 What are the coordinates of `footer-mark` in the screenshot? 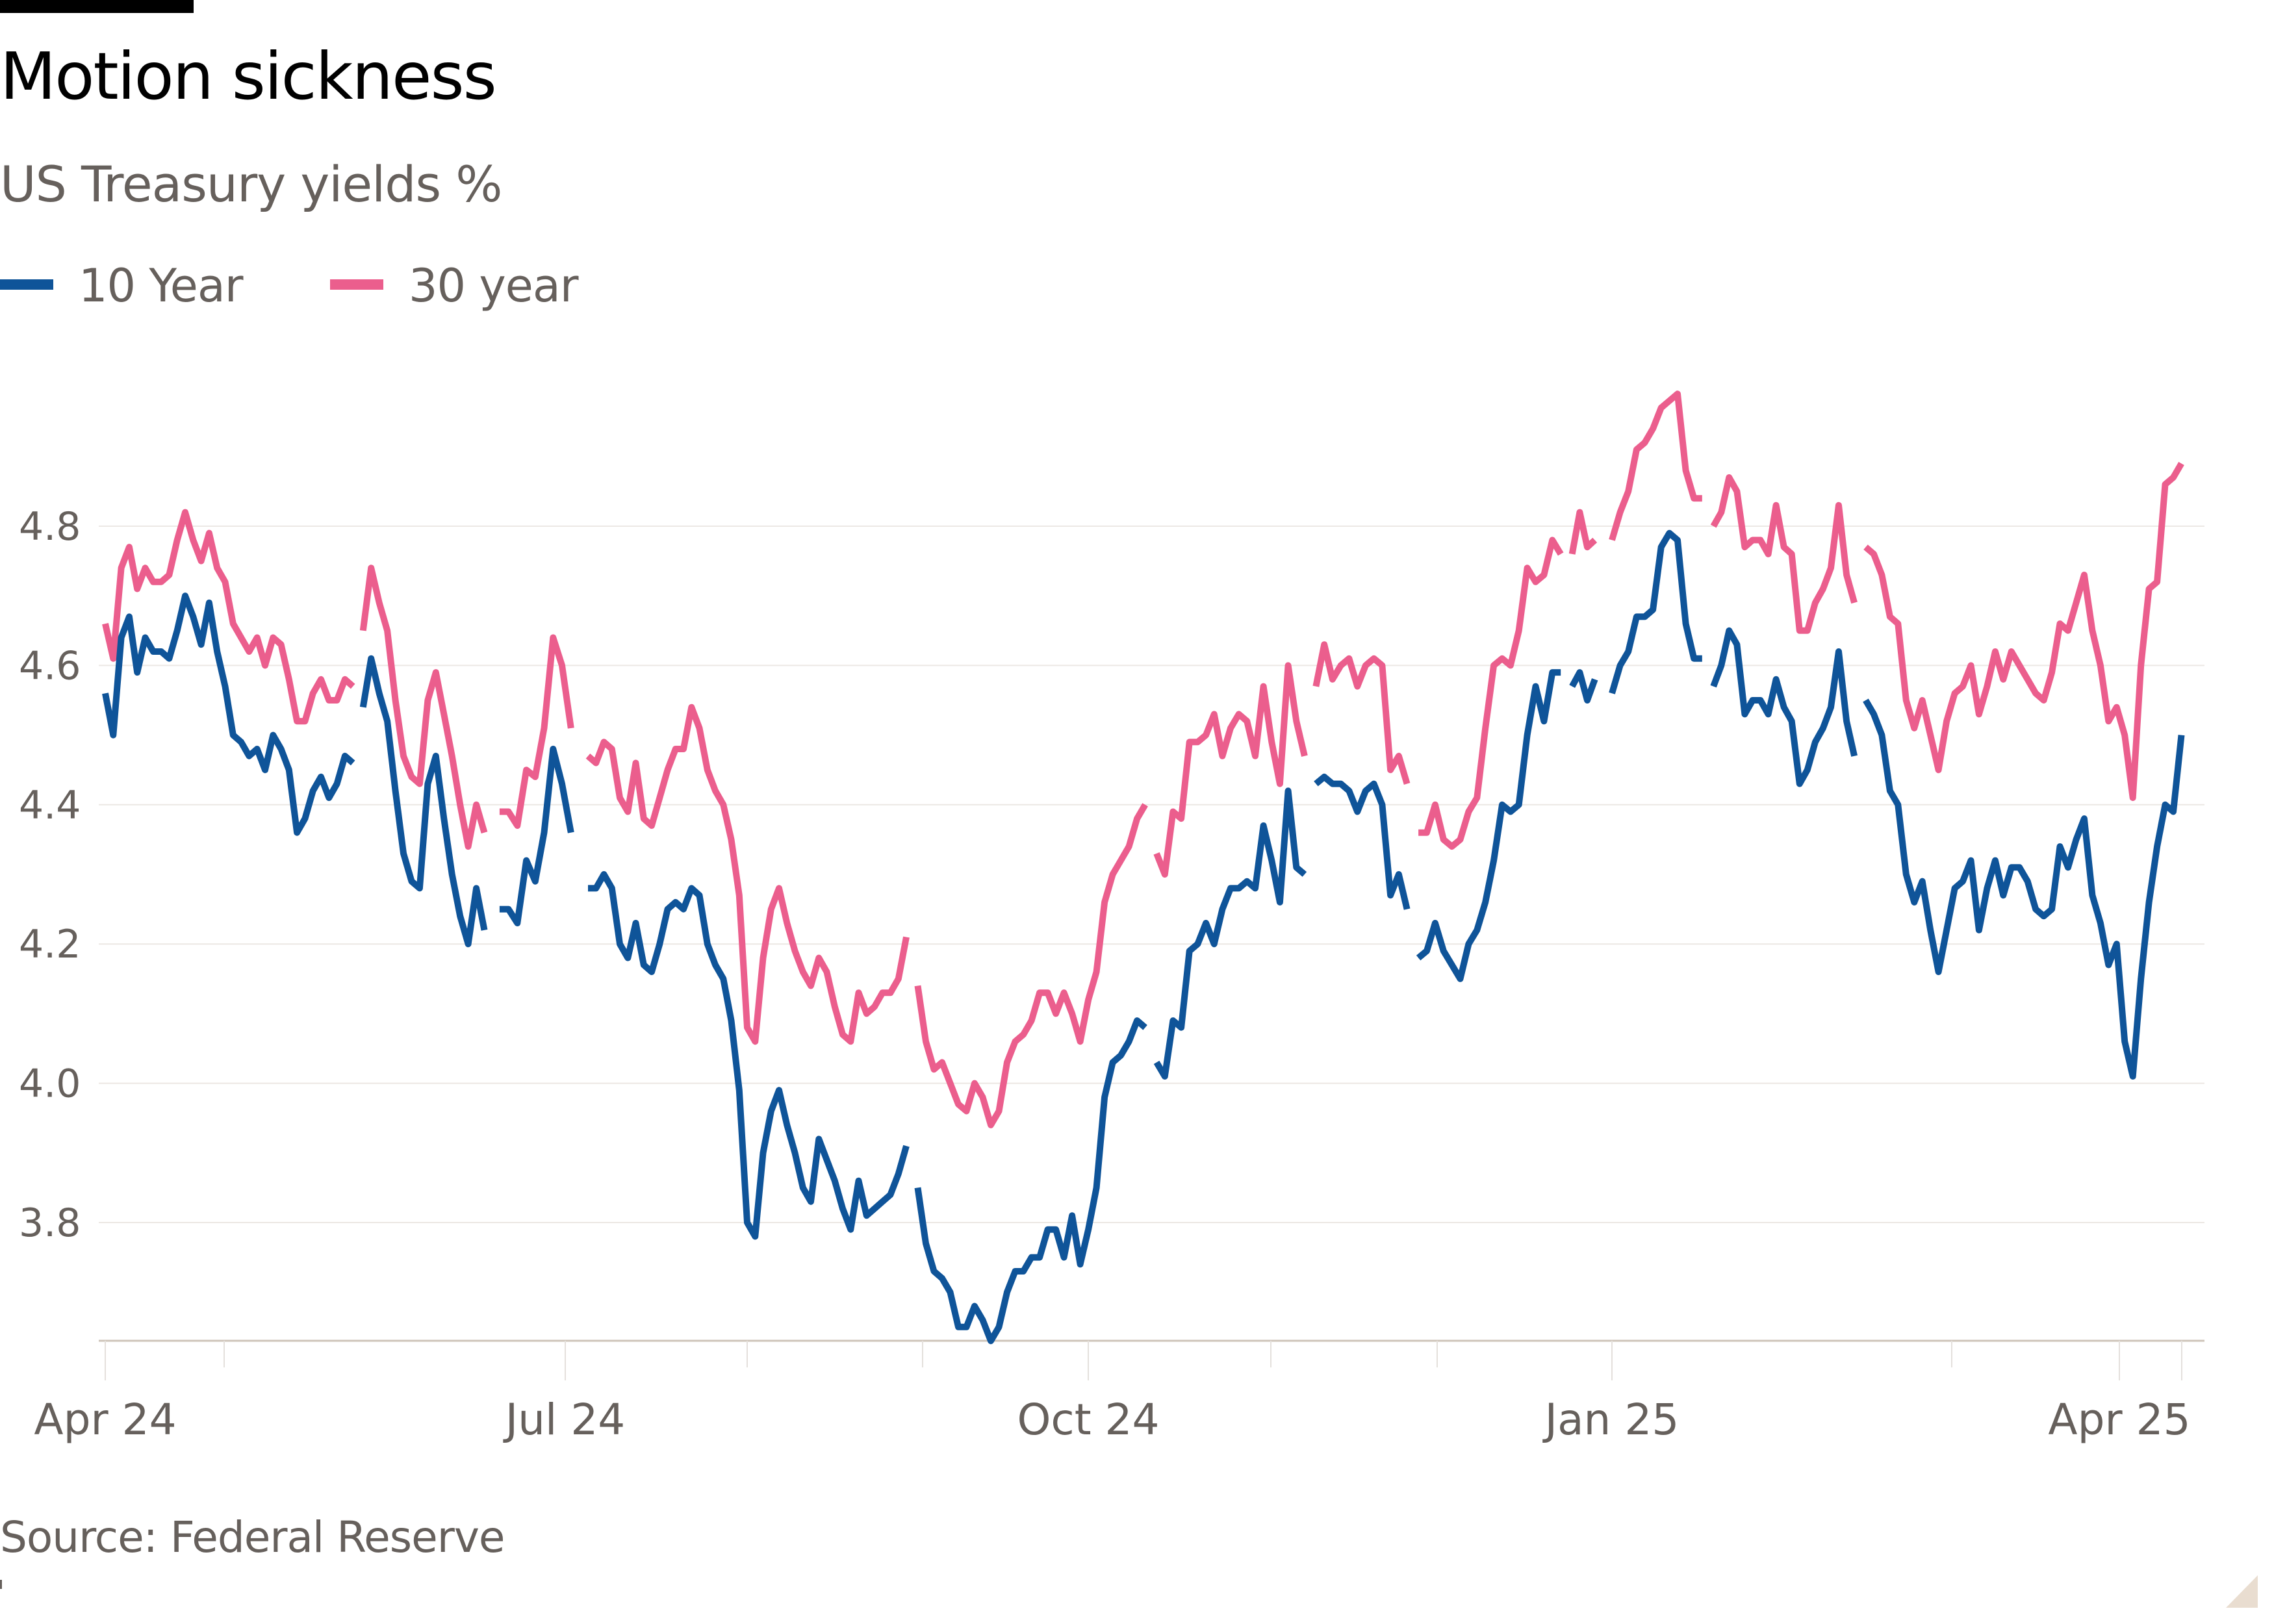 It's located at (1, 1584).